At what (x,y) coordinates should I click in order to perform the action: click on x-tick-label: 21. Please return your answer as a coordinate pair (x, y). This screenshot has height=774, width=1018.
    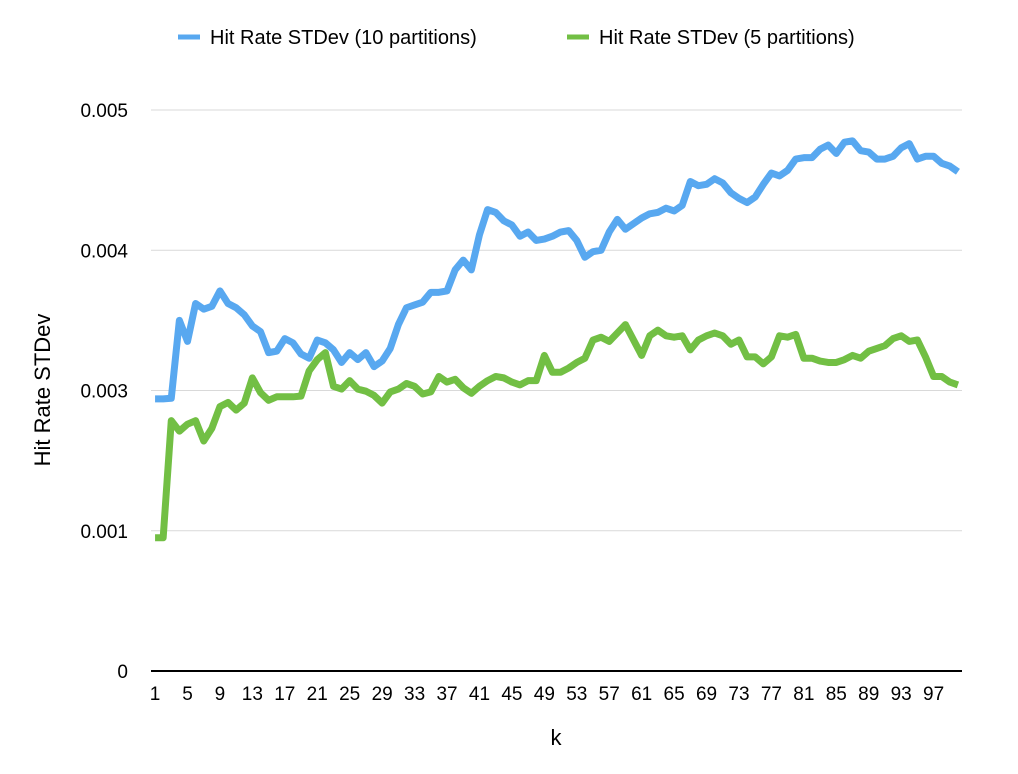
    Looking at the image, I should click on (317, 694).